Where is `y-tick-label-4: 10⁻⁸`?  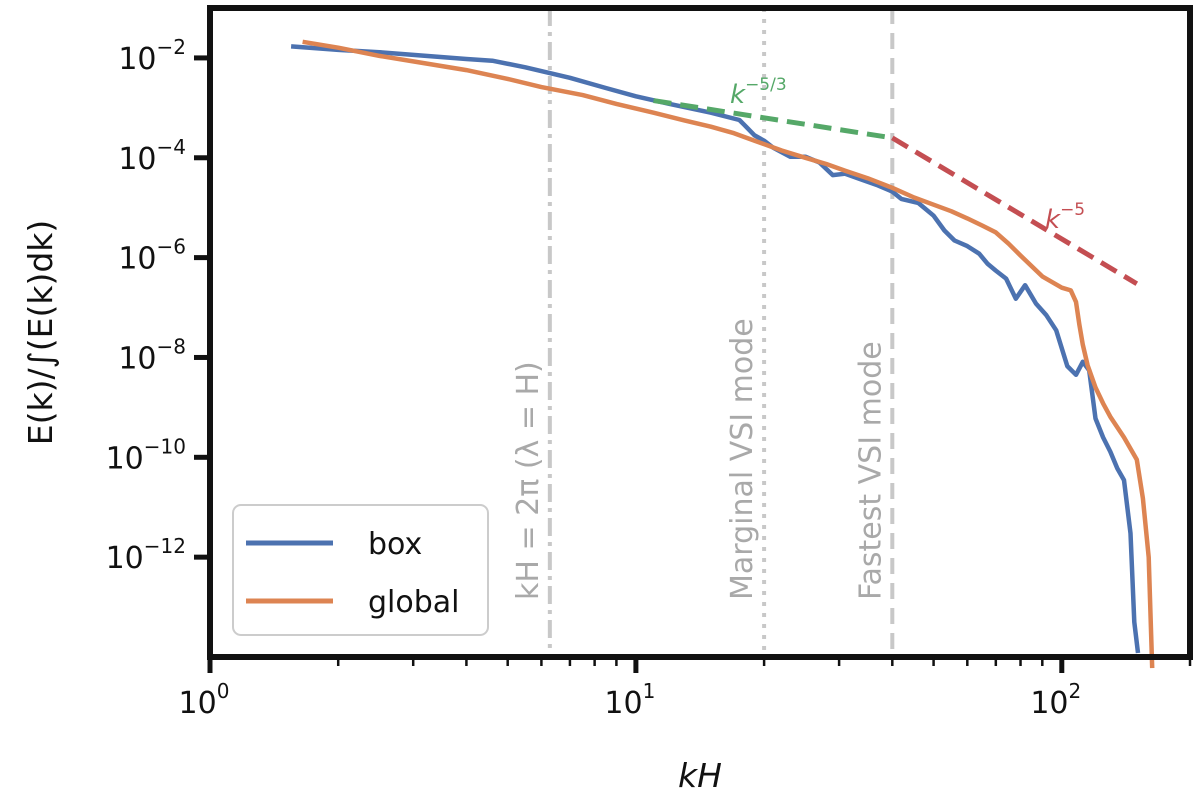
y-tick-label-4: 10⁻⁸ is located at coordinates (152, 355).